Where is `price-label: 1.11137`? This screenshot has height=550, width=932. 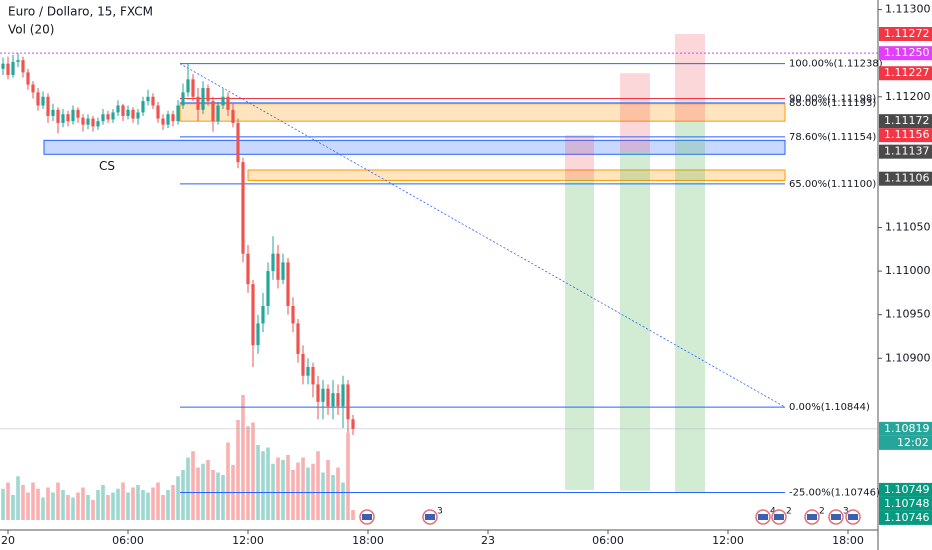 price-label: 1.11137 is located at coordinates (907, 151).